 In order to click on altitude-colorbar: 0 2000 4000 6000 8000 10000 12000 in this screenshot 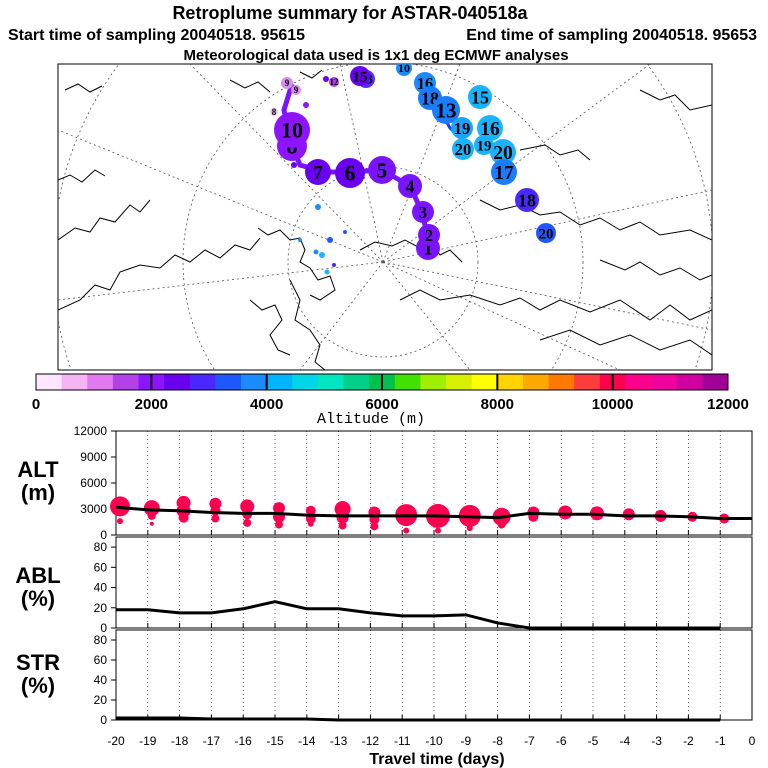, I will do `click(390, 393)`.